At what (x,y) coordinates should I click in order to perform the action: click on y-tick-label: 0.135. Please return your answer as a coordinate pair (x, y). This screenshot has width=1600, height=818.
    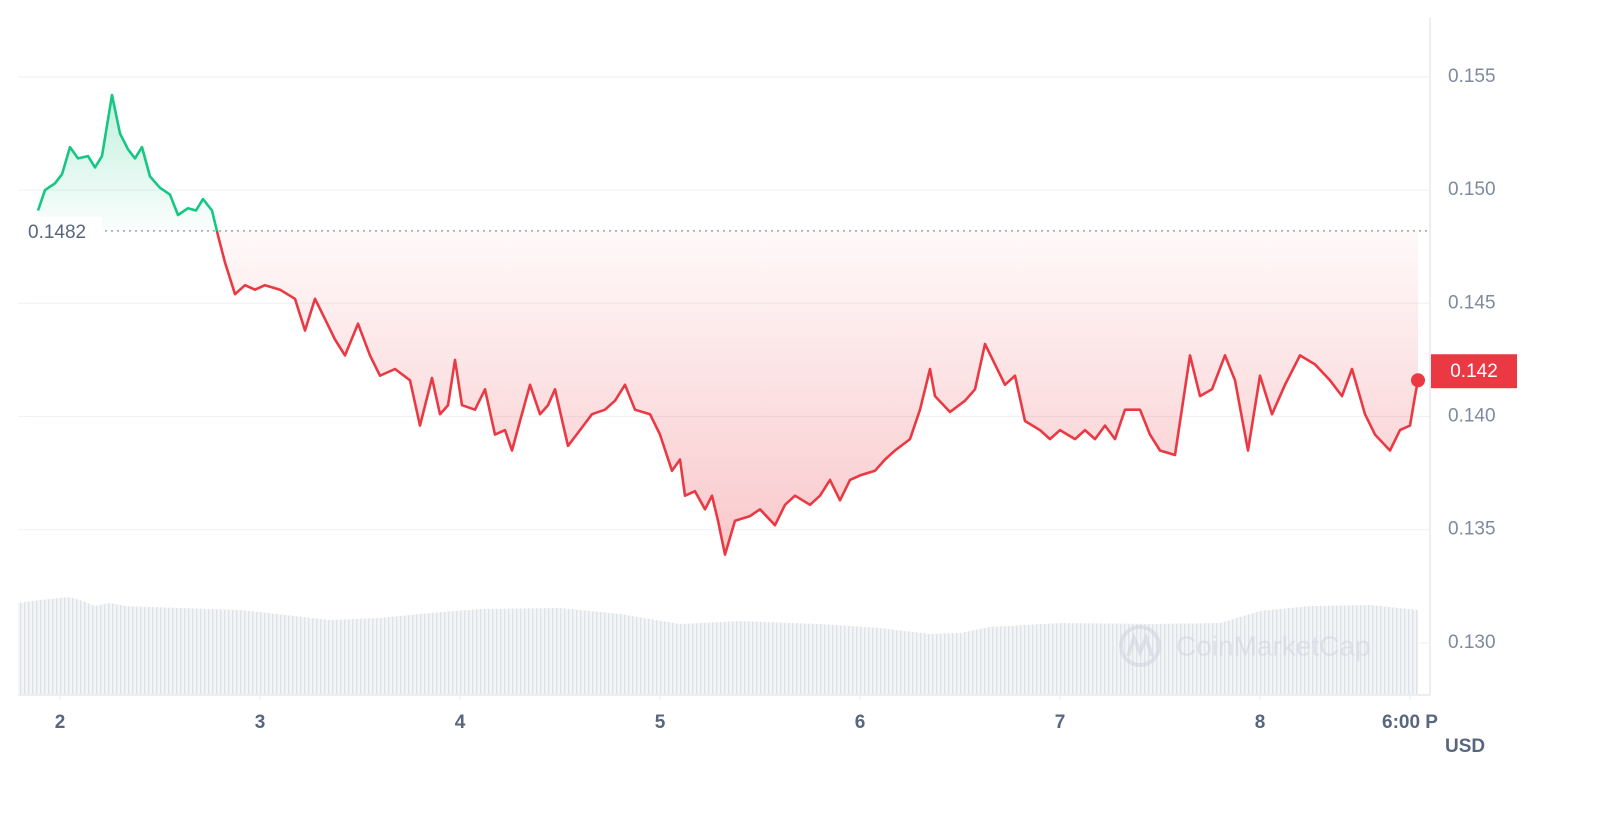
    Looking at the image, I should click on (1472, 529).